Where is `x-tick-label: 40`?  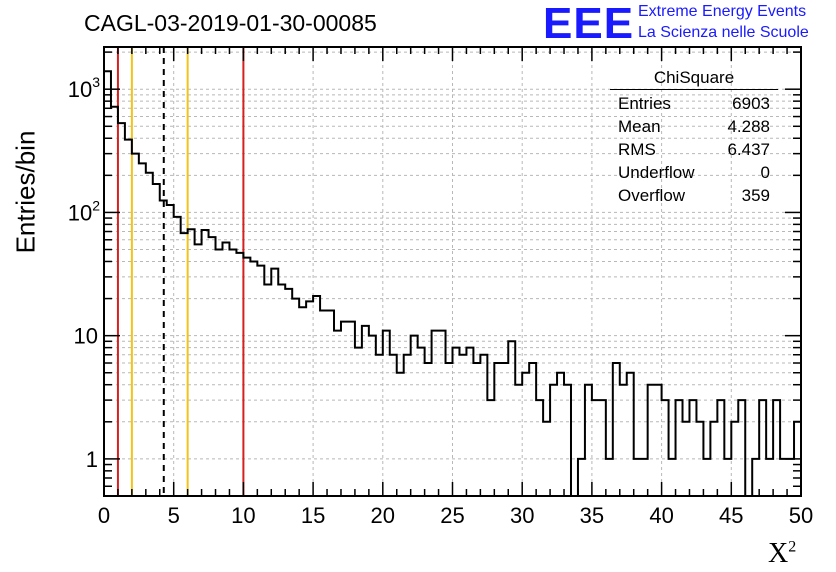
x-tick-label: 40 is located at coordinates (661, 515).